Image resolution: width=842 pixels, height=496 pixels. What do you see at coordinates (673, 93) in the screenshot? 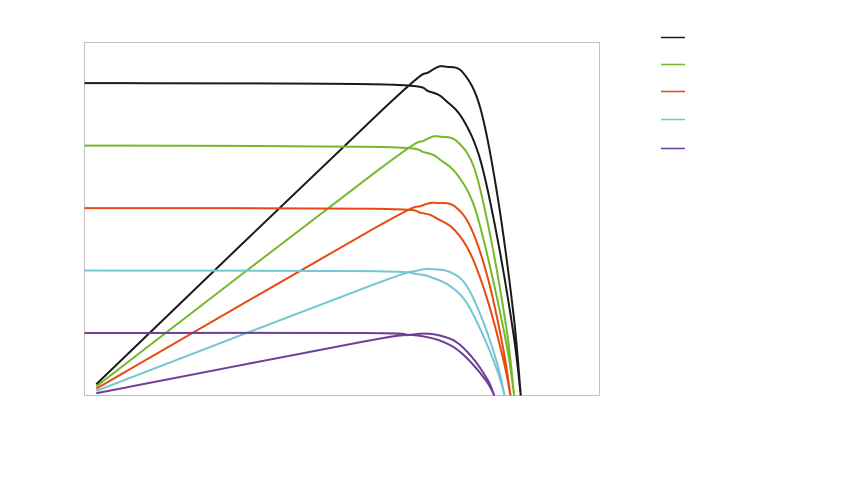
I see `legend` at bounding box center [673, 93].